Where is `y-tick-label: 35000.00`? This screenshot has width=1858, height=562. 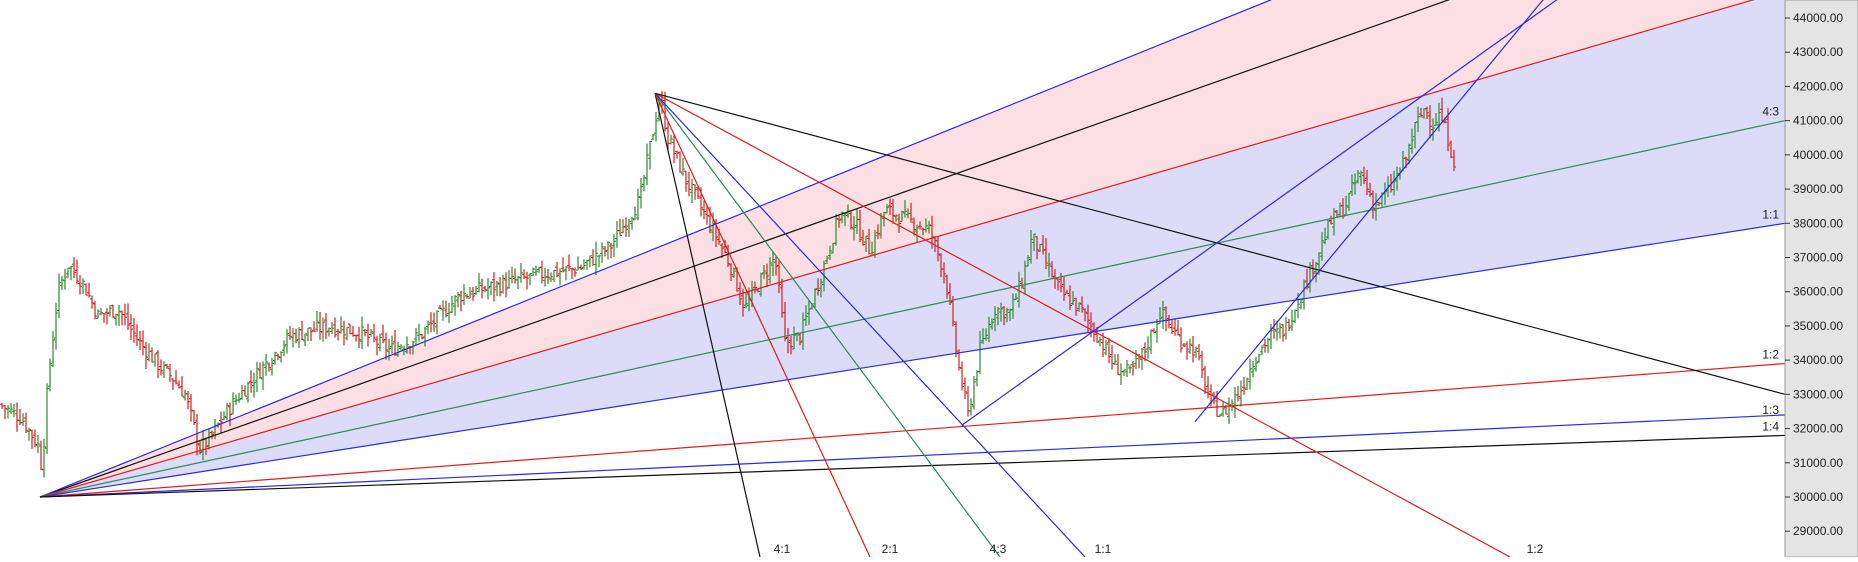
y-tick-label: 35000.00 is located at coordinates (1818, 326).